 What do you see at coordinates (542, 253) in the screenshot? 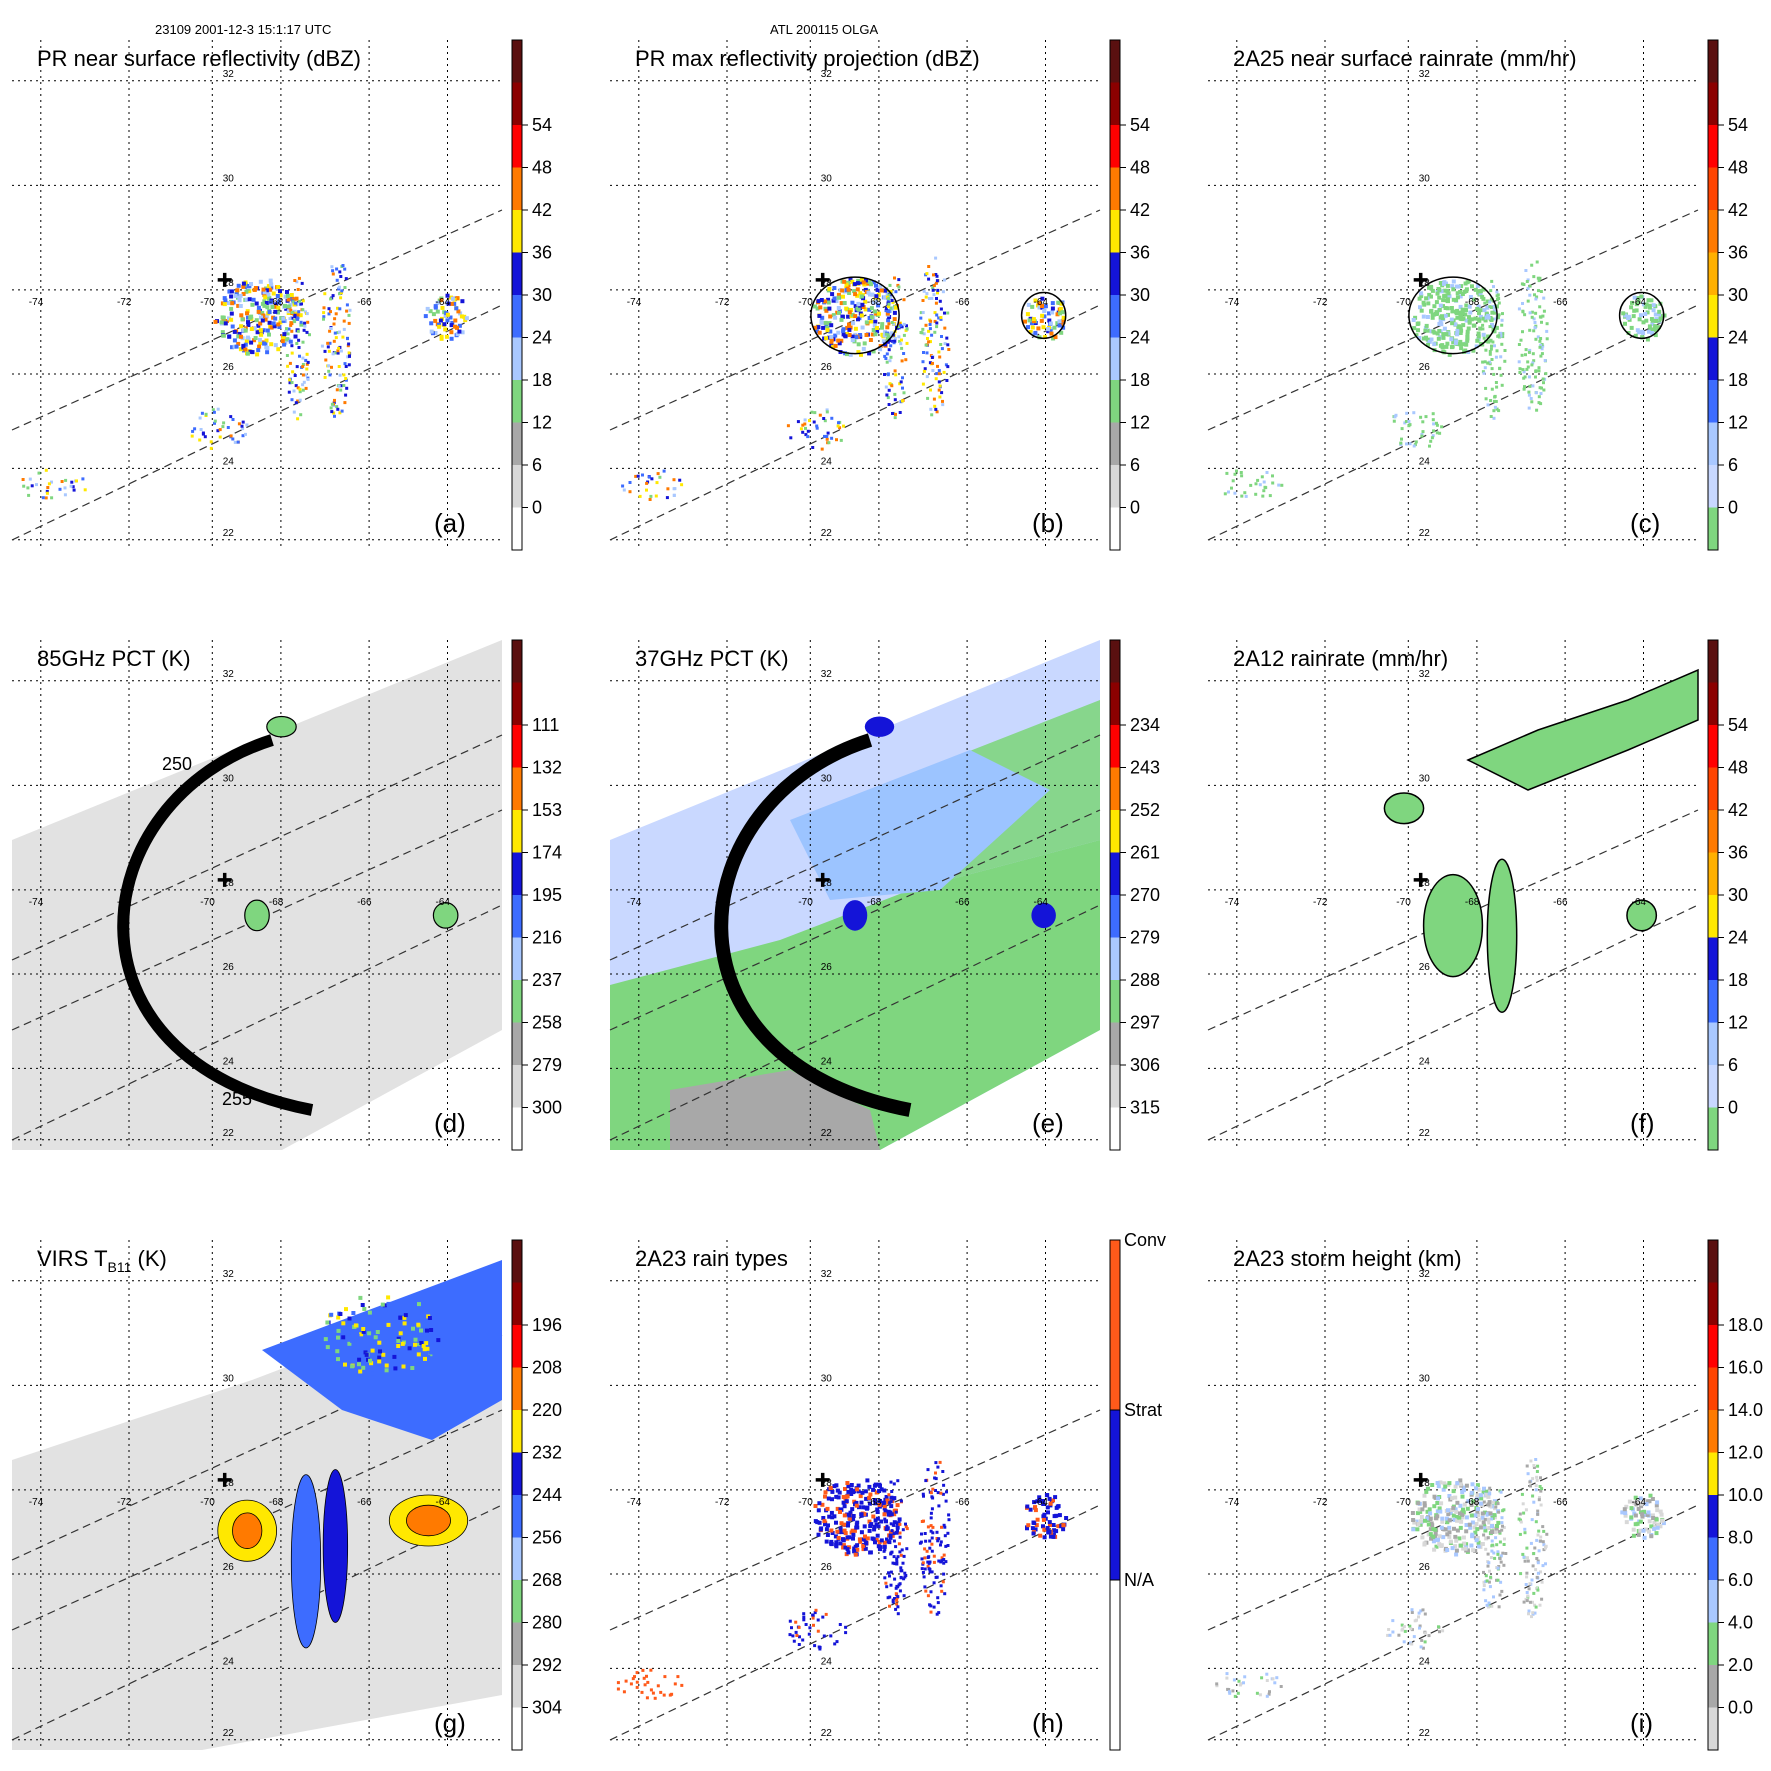
I see `colorbar-tick-label: 36` at bounding box center [542, 253].